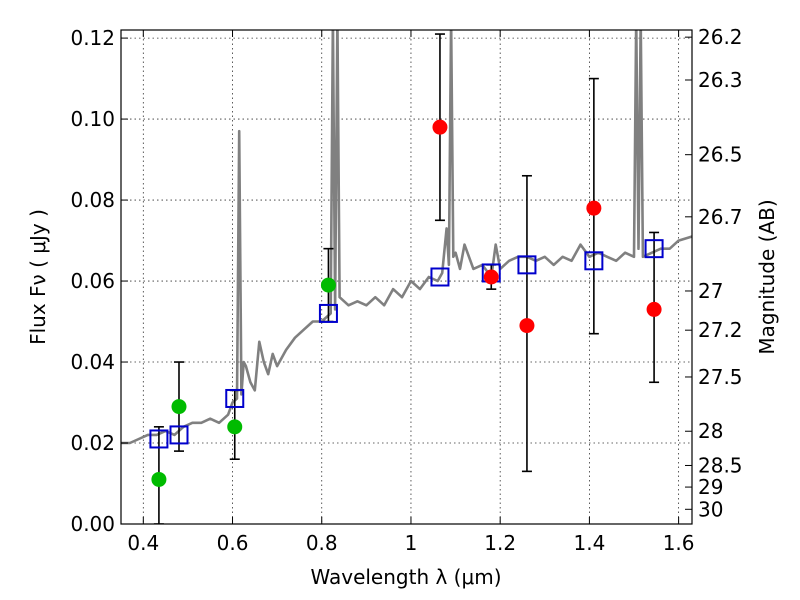 This screenshot has height=600, width=800. Describe the element at coordinates (720, 155) in the screenshot. I see `right-tick-label: 26.5` at that location.